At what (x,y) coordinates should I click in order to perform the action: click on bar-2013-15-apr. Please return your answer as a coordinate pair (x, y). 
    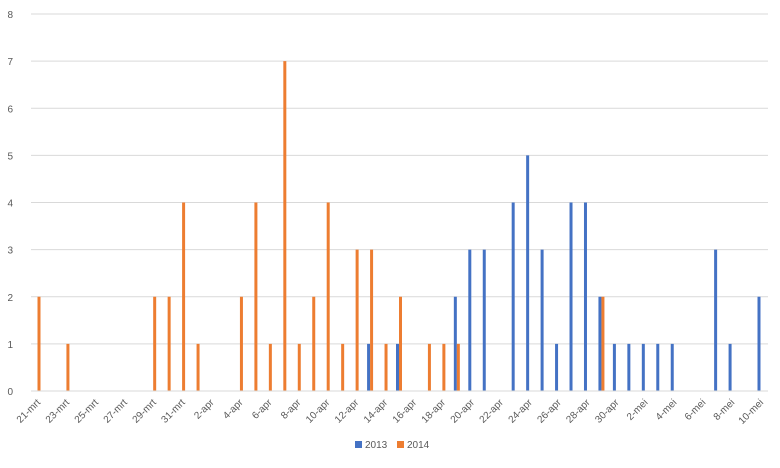
    Looking at the image, I should click on (397, 367).